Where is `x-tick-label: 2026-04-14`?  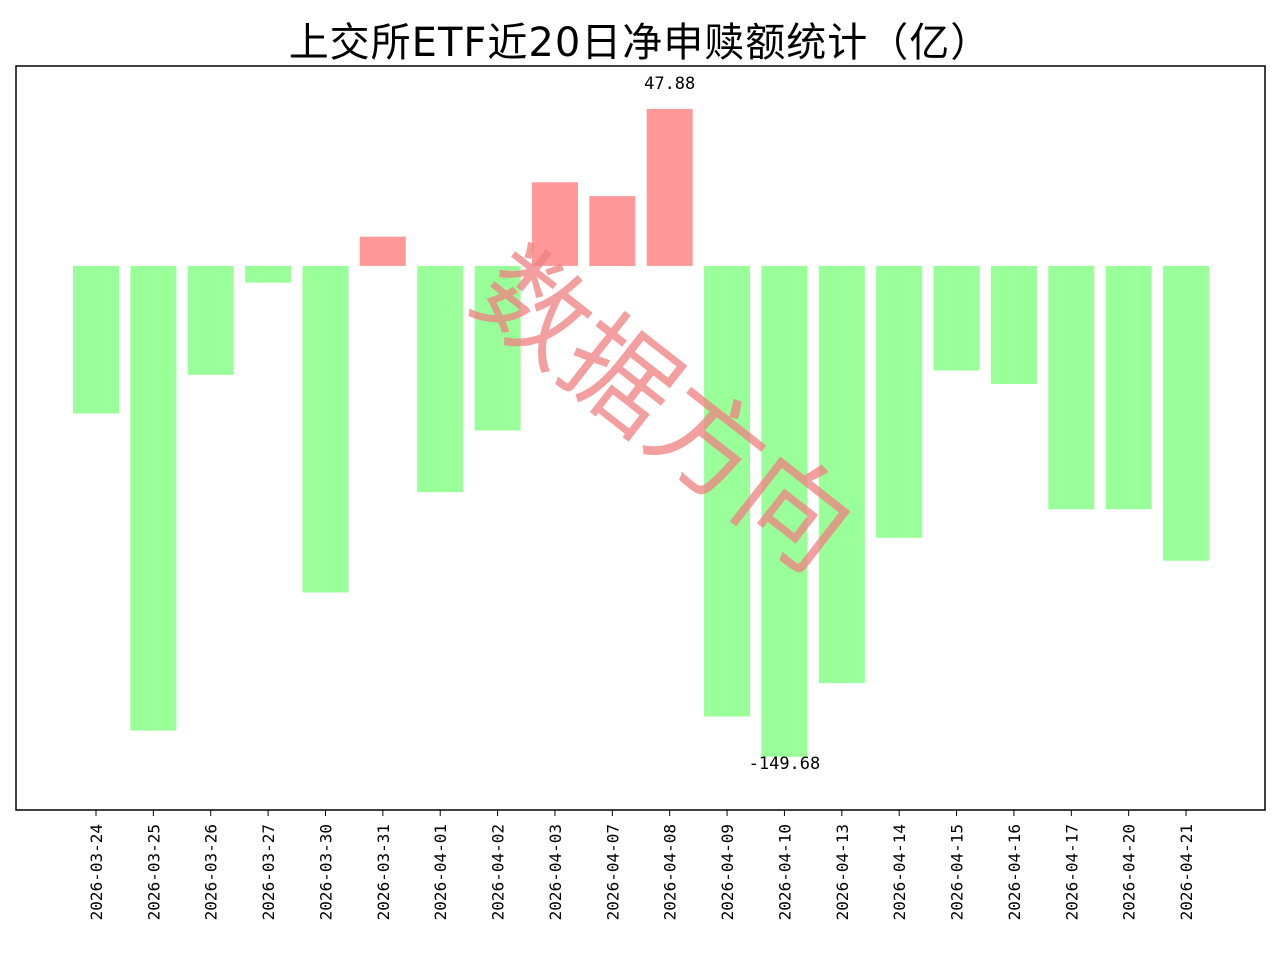
x-tick-label: 2026-04-14 is located at coordinates (899, 872).